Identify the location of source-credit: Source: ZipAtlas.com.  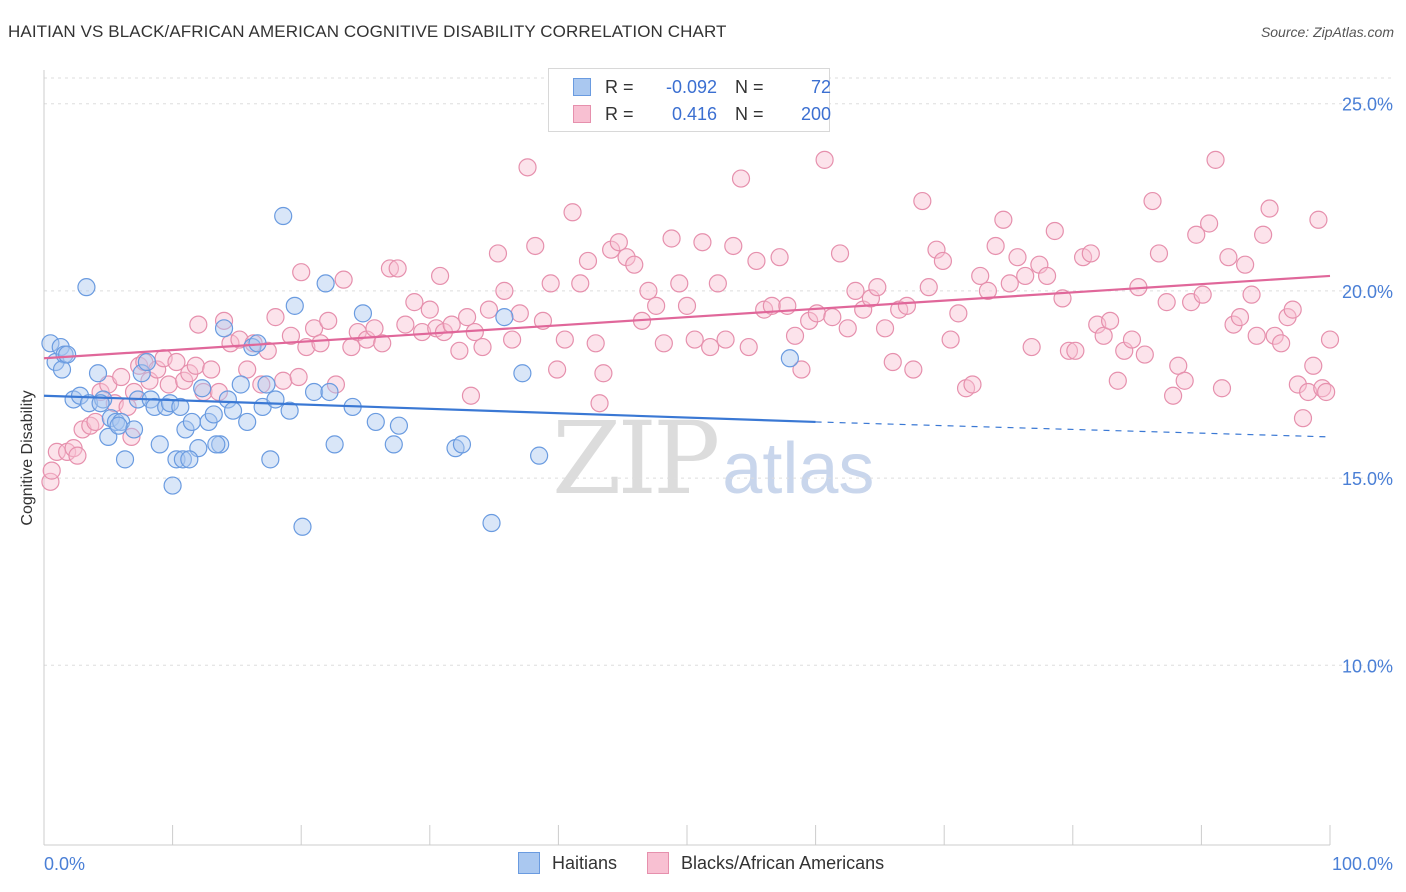
(1327, 32).